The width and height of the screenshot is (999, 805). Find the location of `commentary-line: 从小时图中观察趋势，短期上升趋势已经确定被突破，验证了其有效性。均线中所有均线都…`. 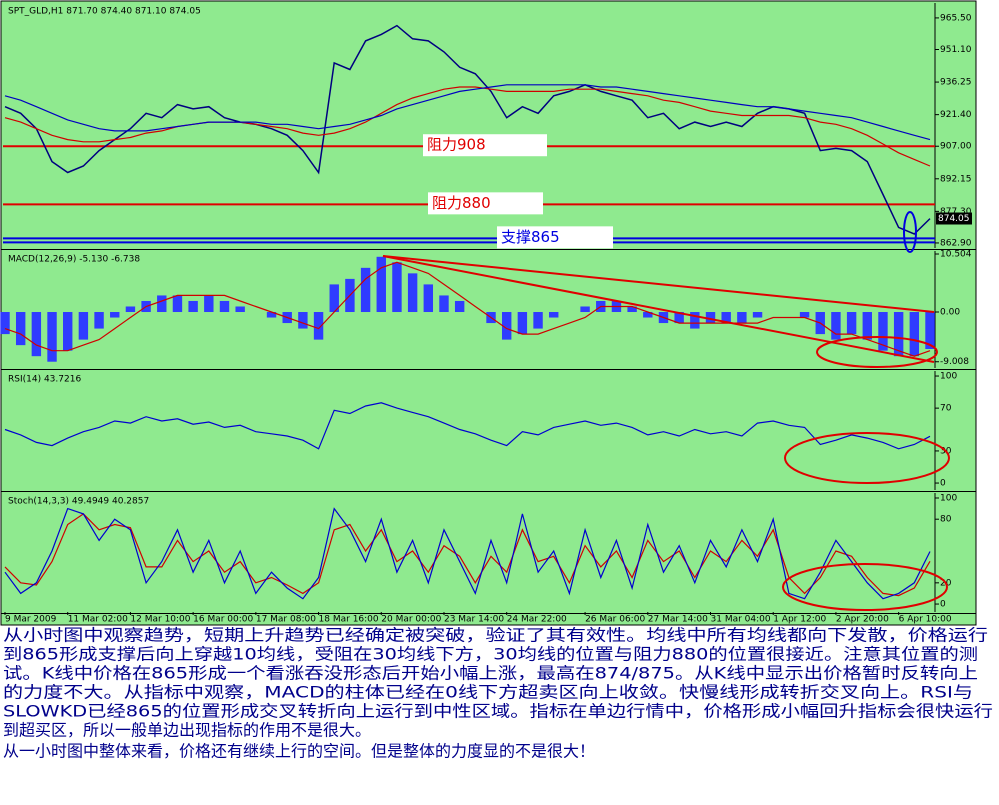

commentary-line: 从小时图中观察趋势，短期上升趋势已经确定被突破，验证了其有效性。均线中所有均线都… is located at coordinates (495, 635).